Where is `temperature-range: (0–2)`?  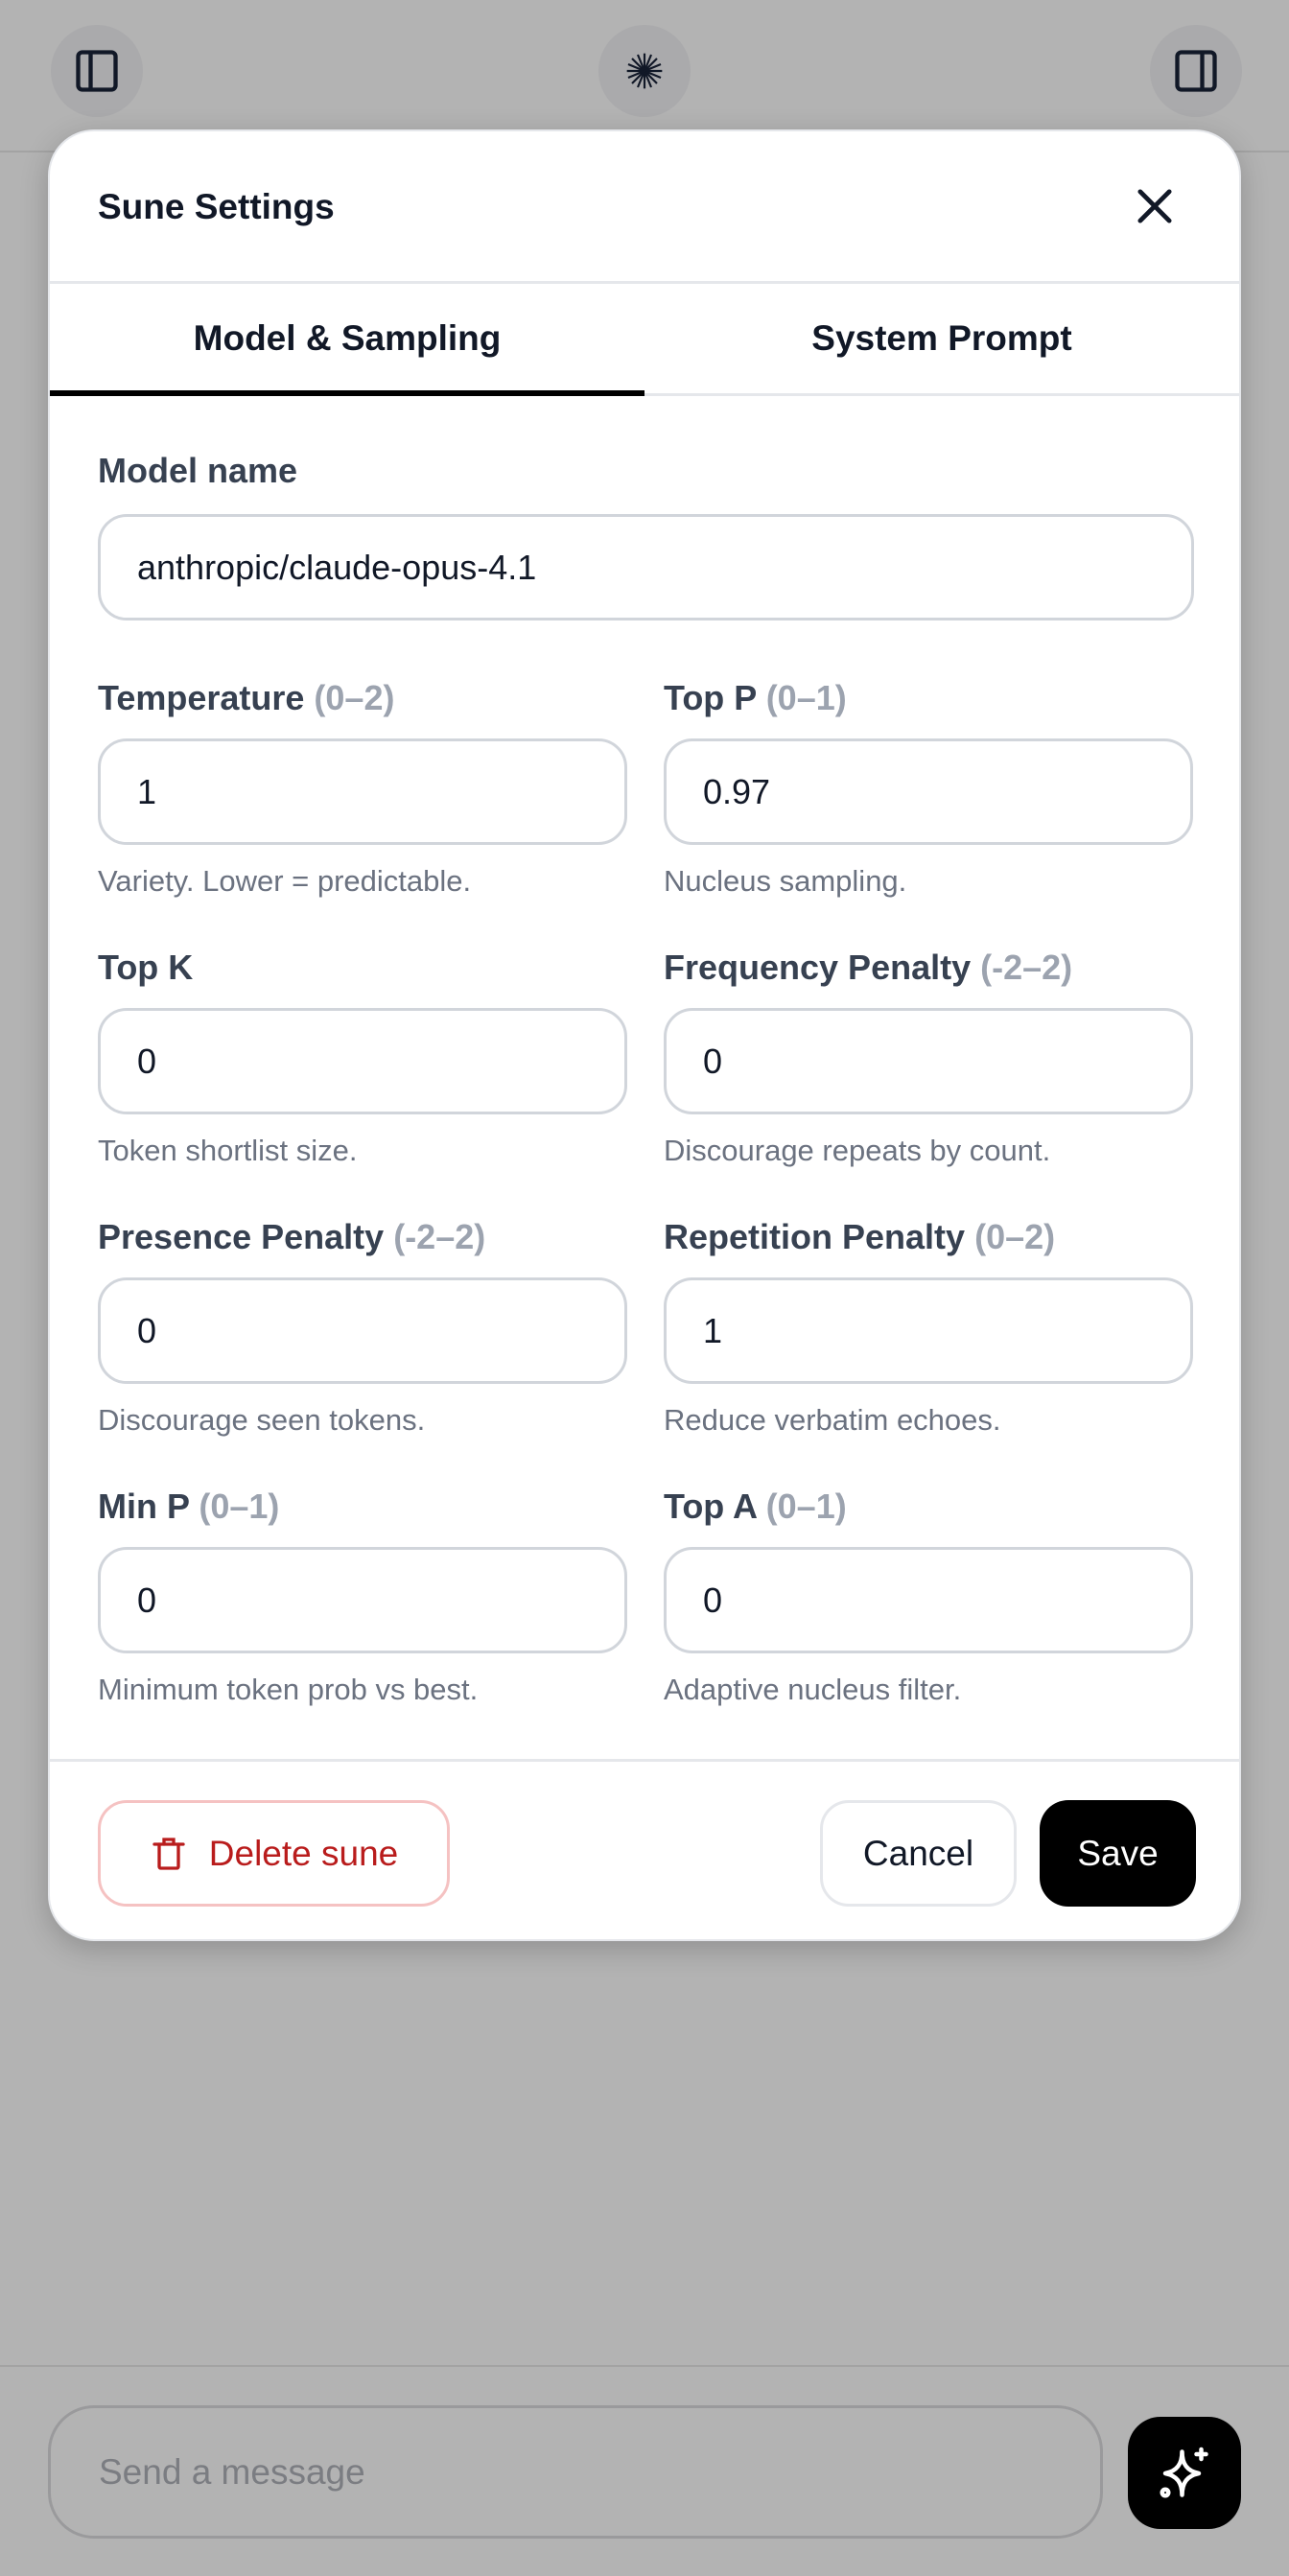 temperature-range: (0–2) is located at coordinates (354, 697).